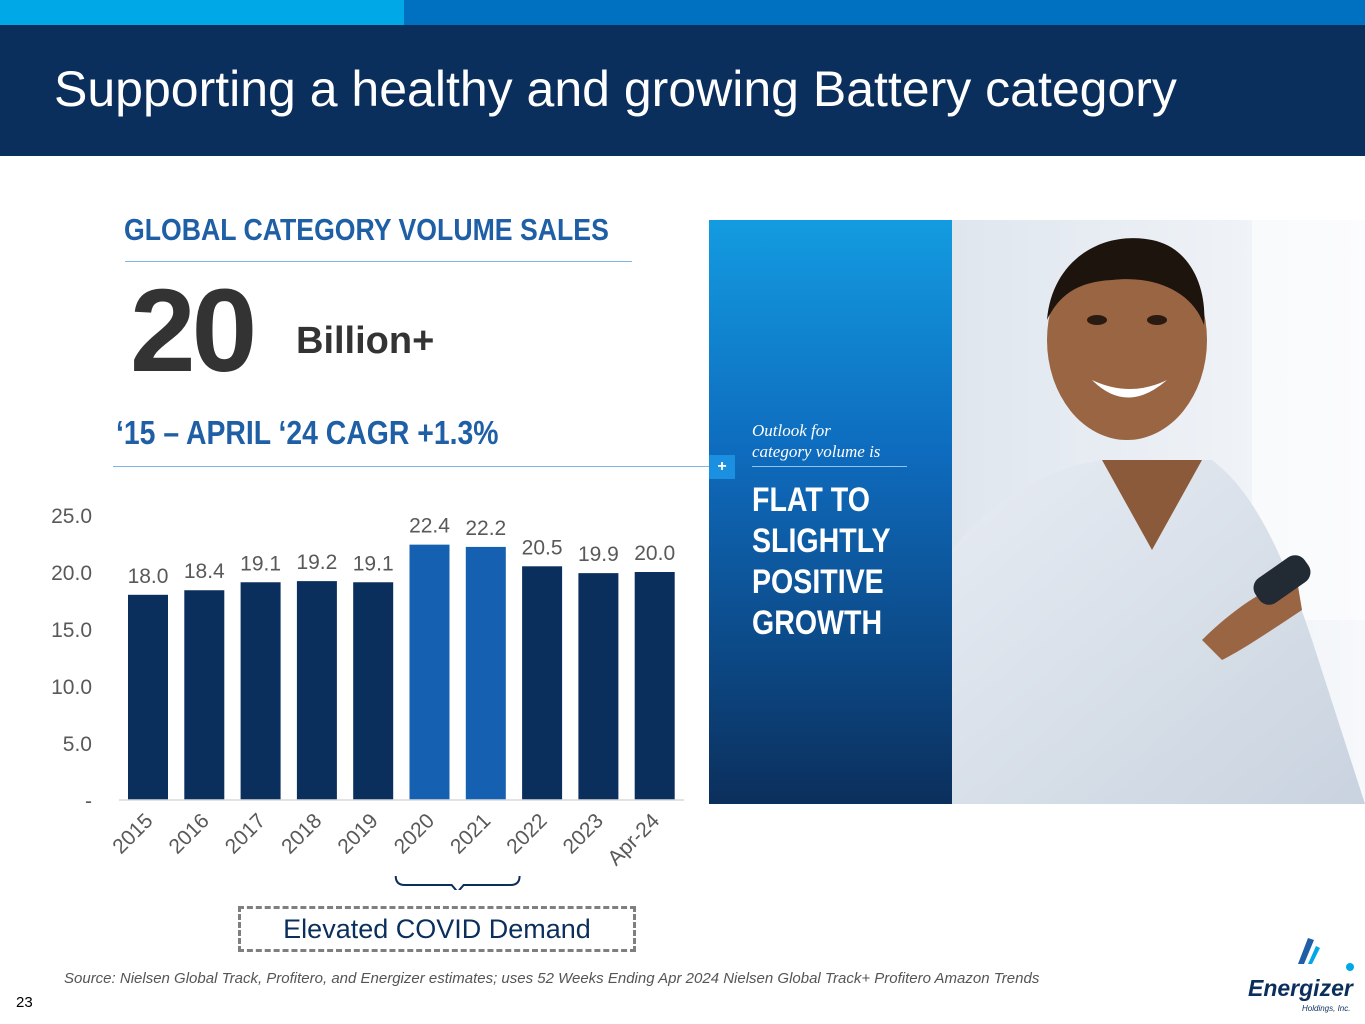  I want to click on covid-brace, so click(457, 882).